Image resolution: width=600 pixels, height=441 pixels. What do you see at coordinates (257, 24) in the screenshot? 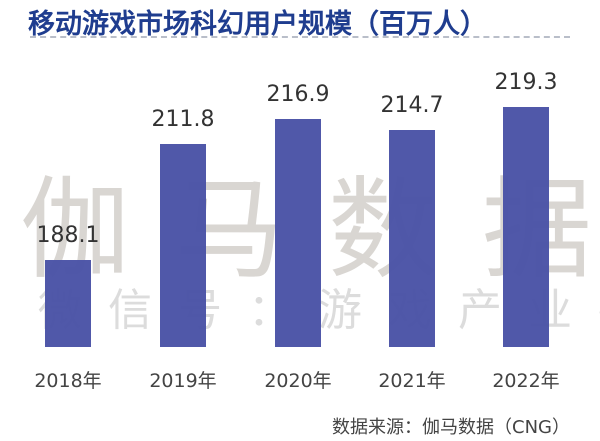
I see `chart-title: 移动游戏市场科幻用户规模（百万人）` at bounding box center [257, 24].